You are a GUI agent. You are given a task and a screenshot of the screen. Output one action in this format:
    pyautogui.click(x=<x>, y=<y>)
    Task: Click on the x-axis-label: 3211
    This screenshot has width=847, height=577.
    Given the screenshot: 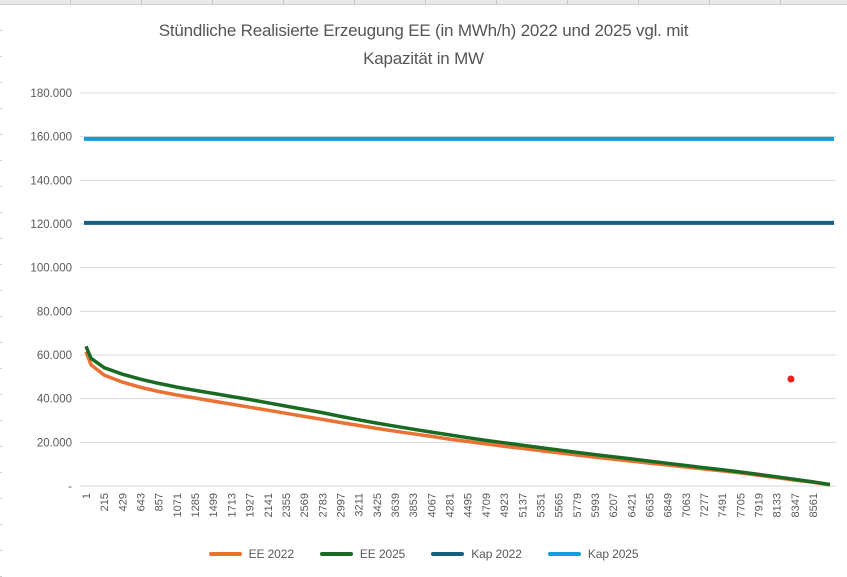 What is the action you would take?
    pyautogui.click(x=360, y=505)
    